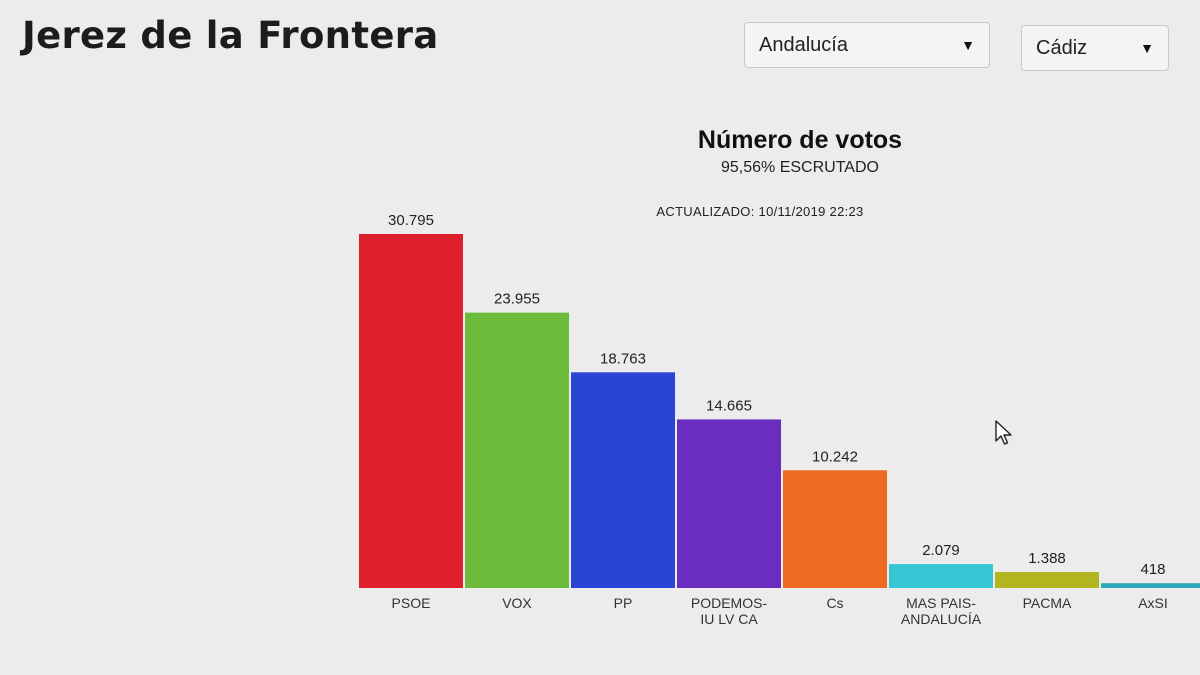 This screenshot has width=1200, height=675. Describe the element at coordinates (230, 35) in the screenshot. I see `page-title: Jerez de la Frontera` at that location.